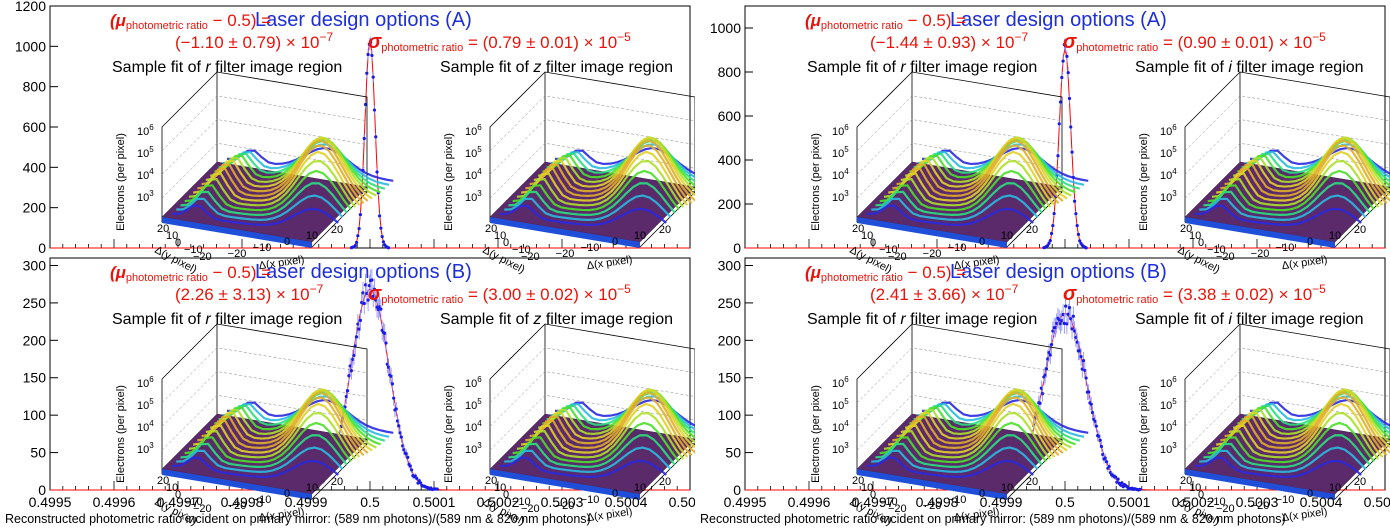 The image size is (1390, 529). What do you see at coordinates (35, 378) in the screenshot?
I see `y-tick-label: 150` at bounding box center [35, 378].